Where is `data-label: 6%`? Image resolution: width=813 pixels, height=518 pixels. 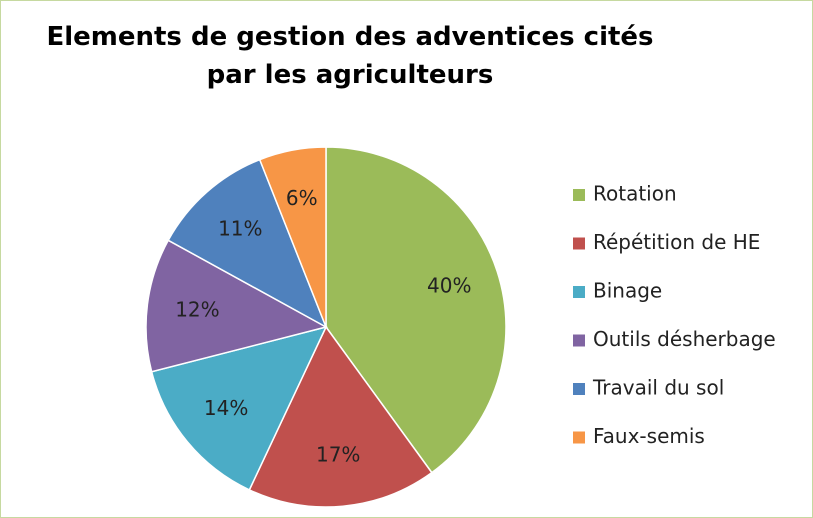
data-label: 6% is located at coordinates (302, 198).